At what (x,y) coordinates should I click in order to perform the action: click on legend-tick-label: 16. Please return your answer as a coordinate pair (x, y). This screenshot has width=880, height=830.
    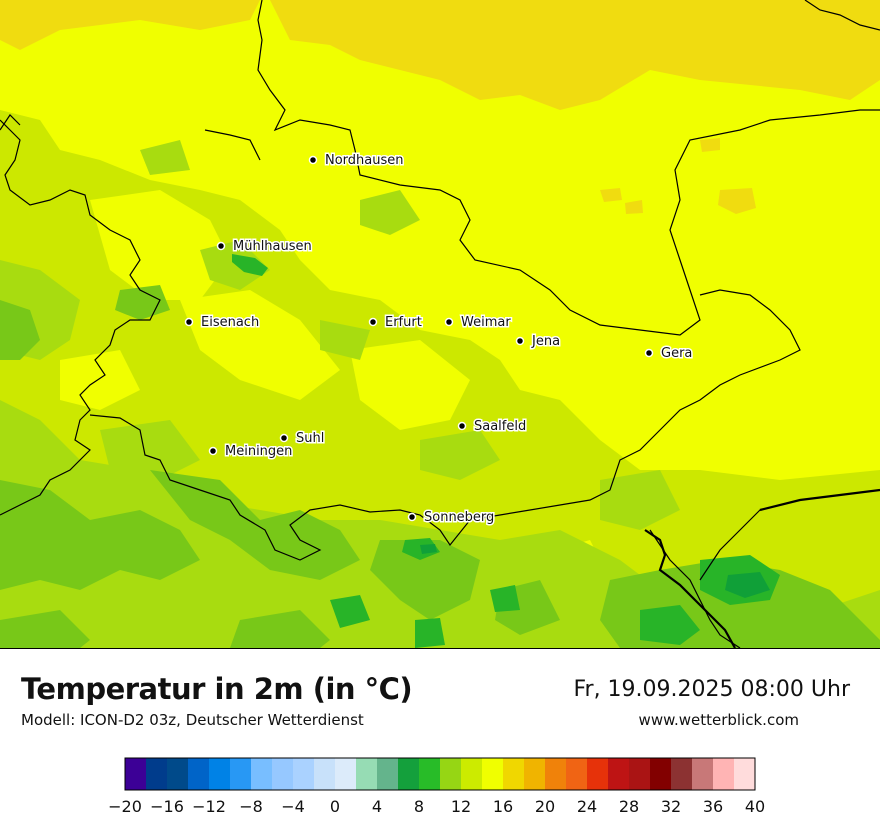
    Looking at the image, I should click on (503, 806).